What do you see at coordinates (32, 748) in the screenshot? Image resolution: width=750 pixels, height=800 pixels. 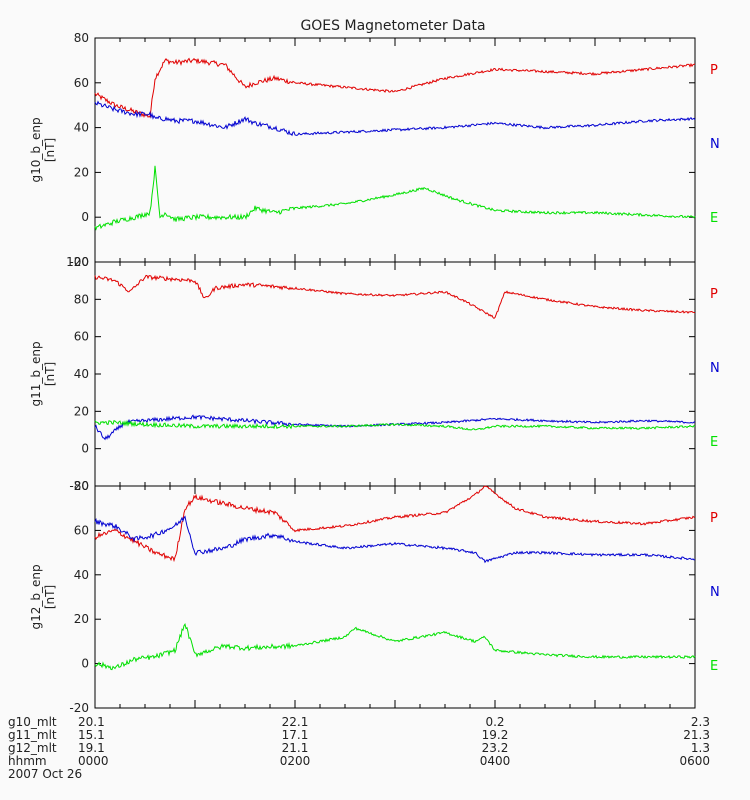 I see `row-label: g12_mlt` at bounding box center [32, 748].